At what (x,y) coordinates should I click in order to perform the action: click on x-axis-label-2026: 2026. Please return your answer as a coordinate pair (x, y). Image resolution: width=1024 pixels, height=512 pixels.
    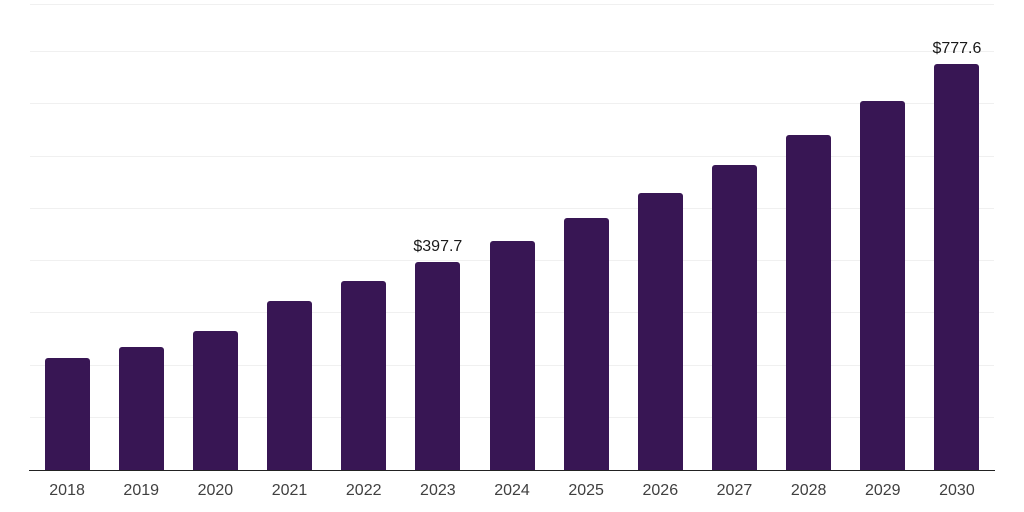
    Looking at the image, I should click on (660, 490).